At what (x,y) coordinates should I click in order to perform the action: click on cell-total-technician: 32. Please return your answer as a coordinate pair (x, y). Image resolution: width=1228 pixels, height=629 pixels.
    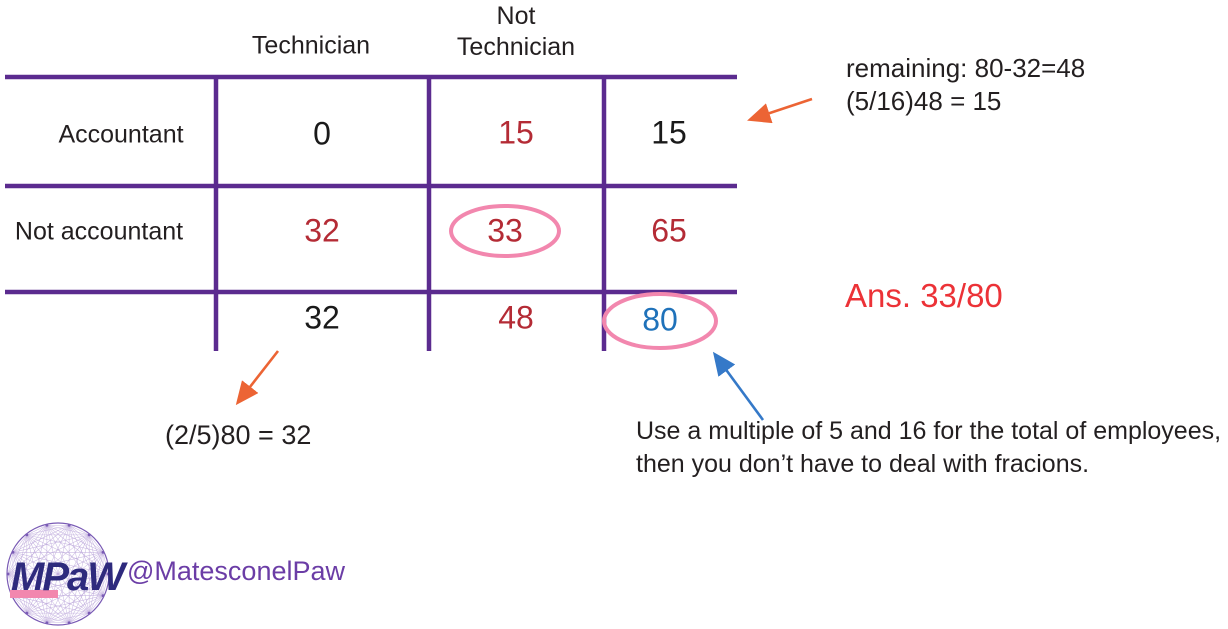
    Looking at the image, I should click on (322, 317).